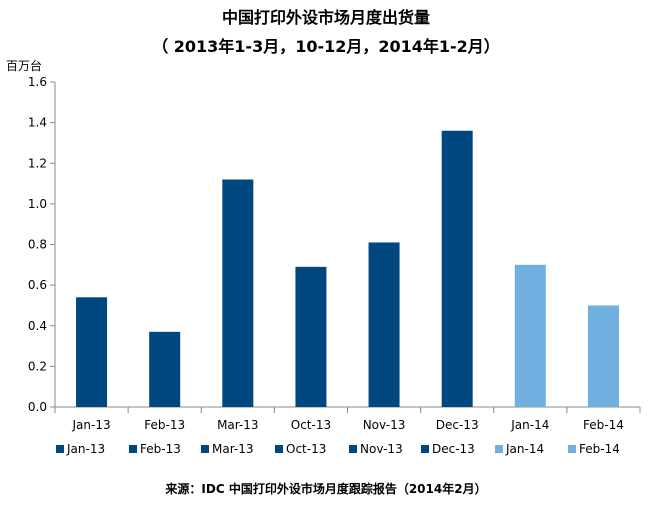  I want to click on y-tick-label: 1.4, so click(37, 123).